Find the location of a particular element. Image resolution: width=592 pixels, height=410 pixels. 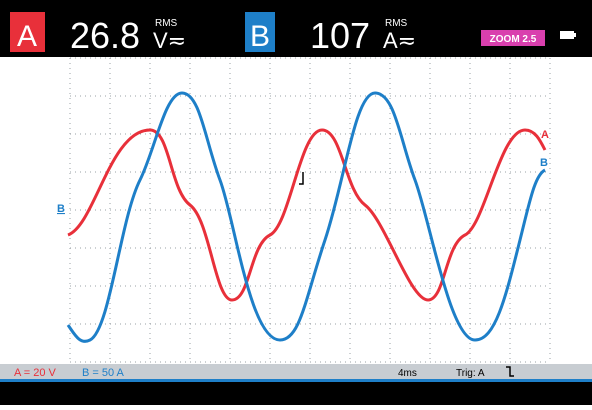

channel-b-label: B is located at coordinates (260, 36).